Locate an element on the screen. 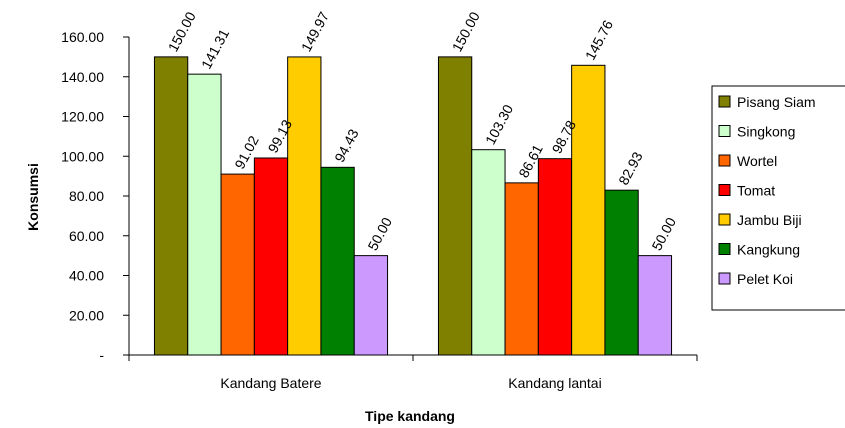 The width and height of the screenshot is (845, 428). legend-label: Pisang Siam is located at coordinates (776, 102).